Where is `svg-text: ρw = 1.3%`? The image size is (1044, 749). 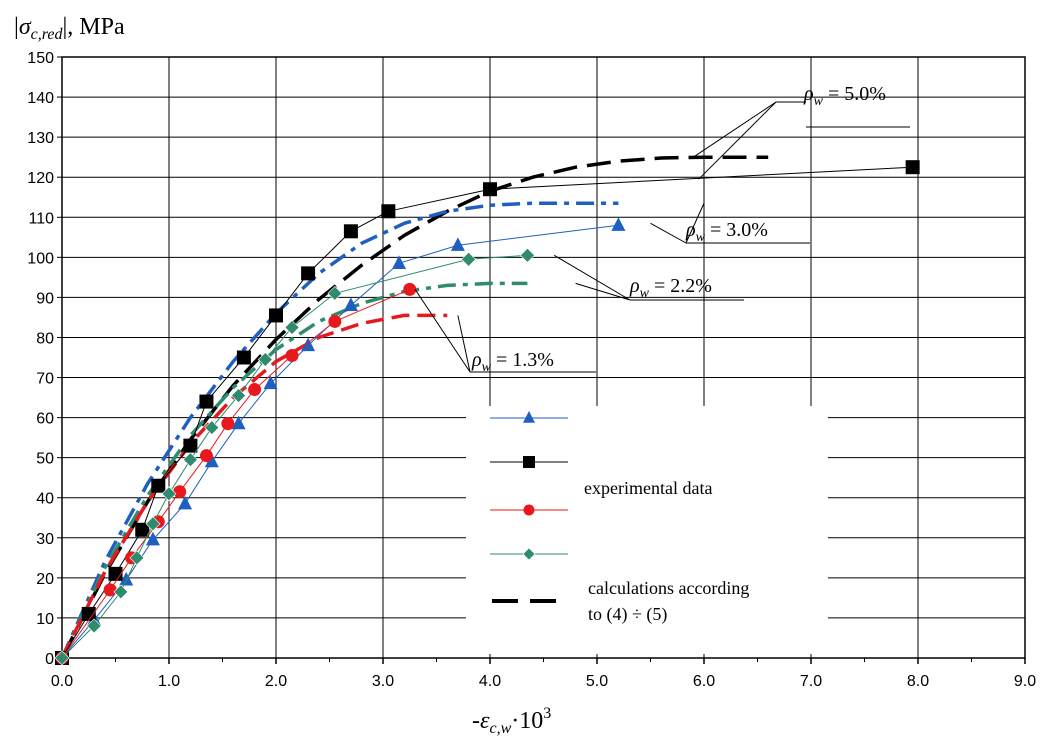
svg-text: ρw = 1.3% is located at coordinates (512, 362).